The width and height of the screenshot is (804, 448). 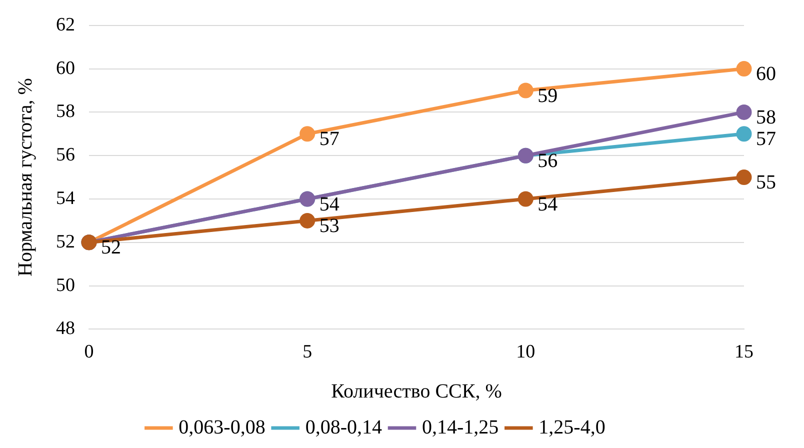 What do you see at coordinates (111, 247) in the screenshot?
I see `data-label: 52` at bounding box center [111, 247].